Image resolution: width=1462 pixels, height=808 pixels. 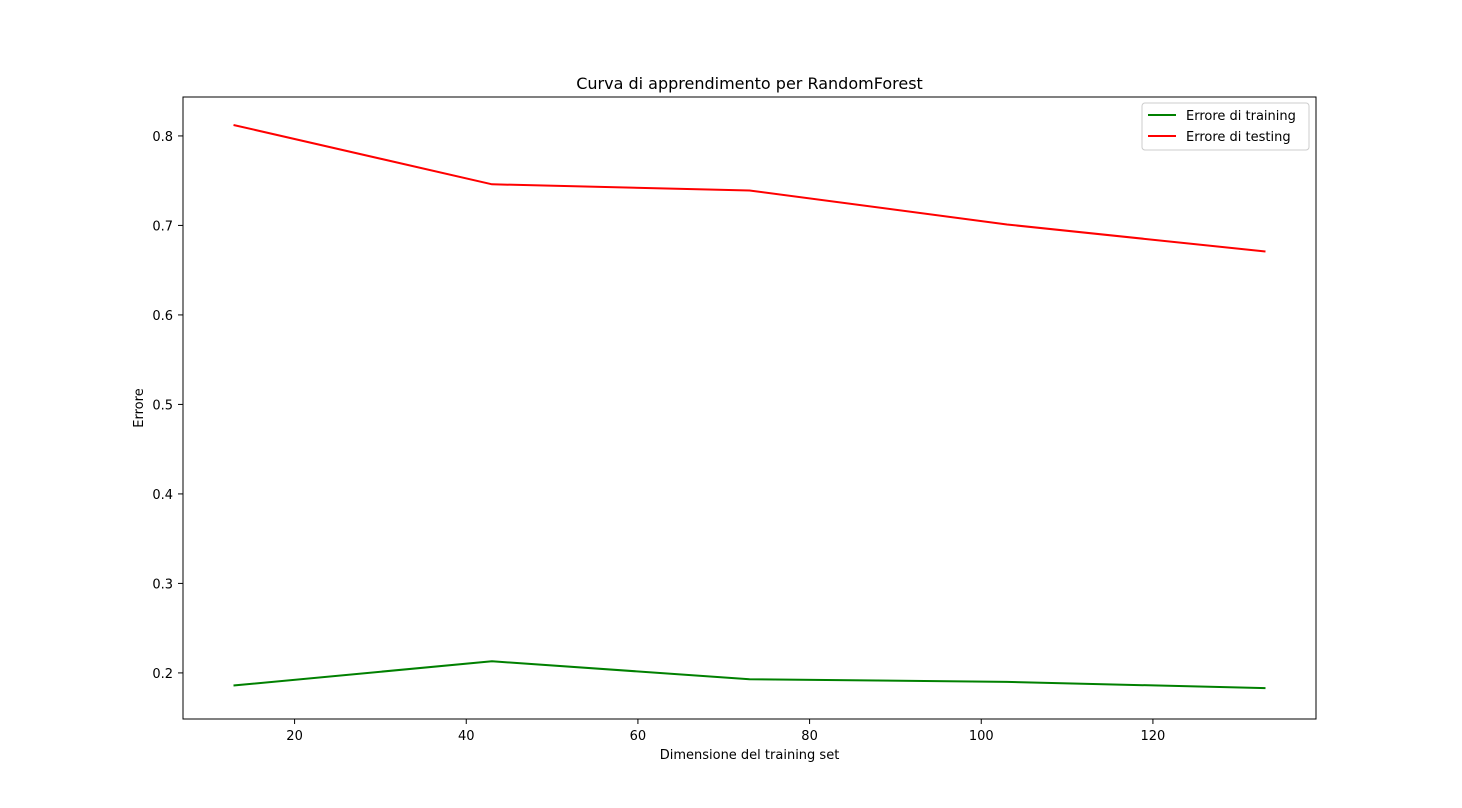 I want to click on x-tick-label-1: 40, so click(x=466, y=736).